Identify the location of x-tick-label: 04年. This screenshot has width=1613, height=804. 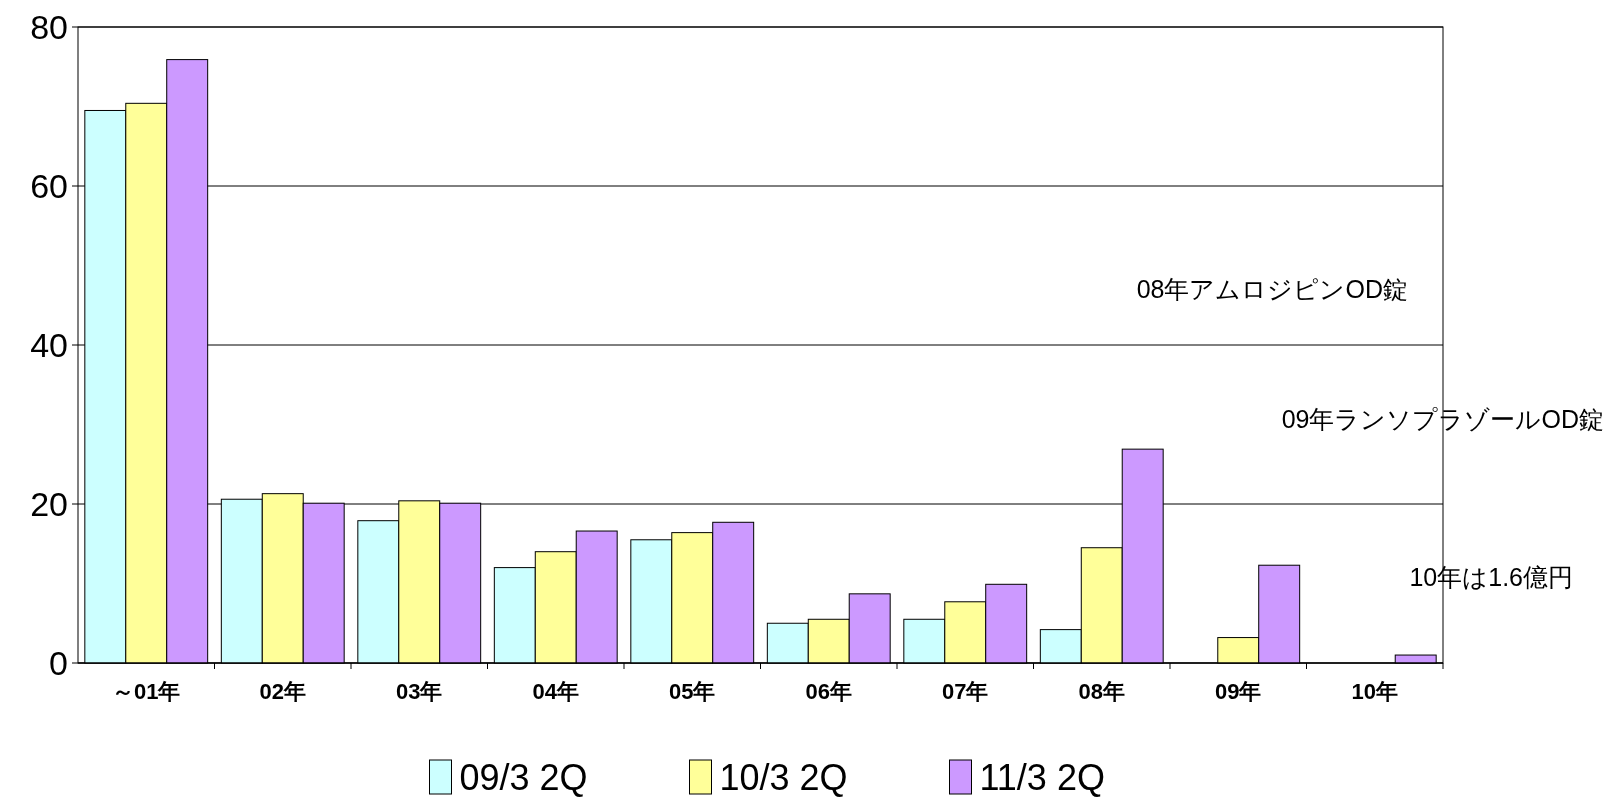
(555, 691).